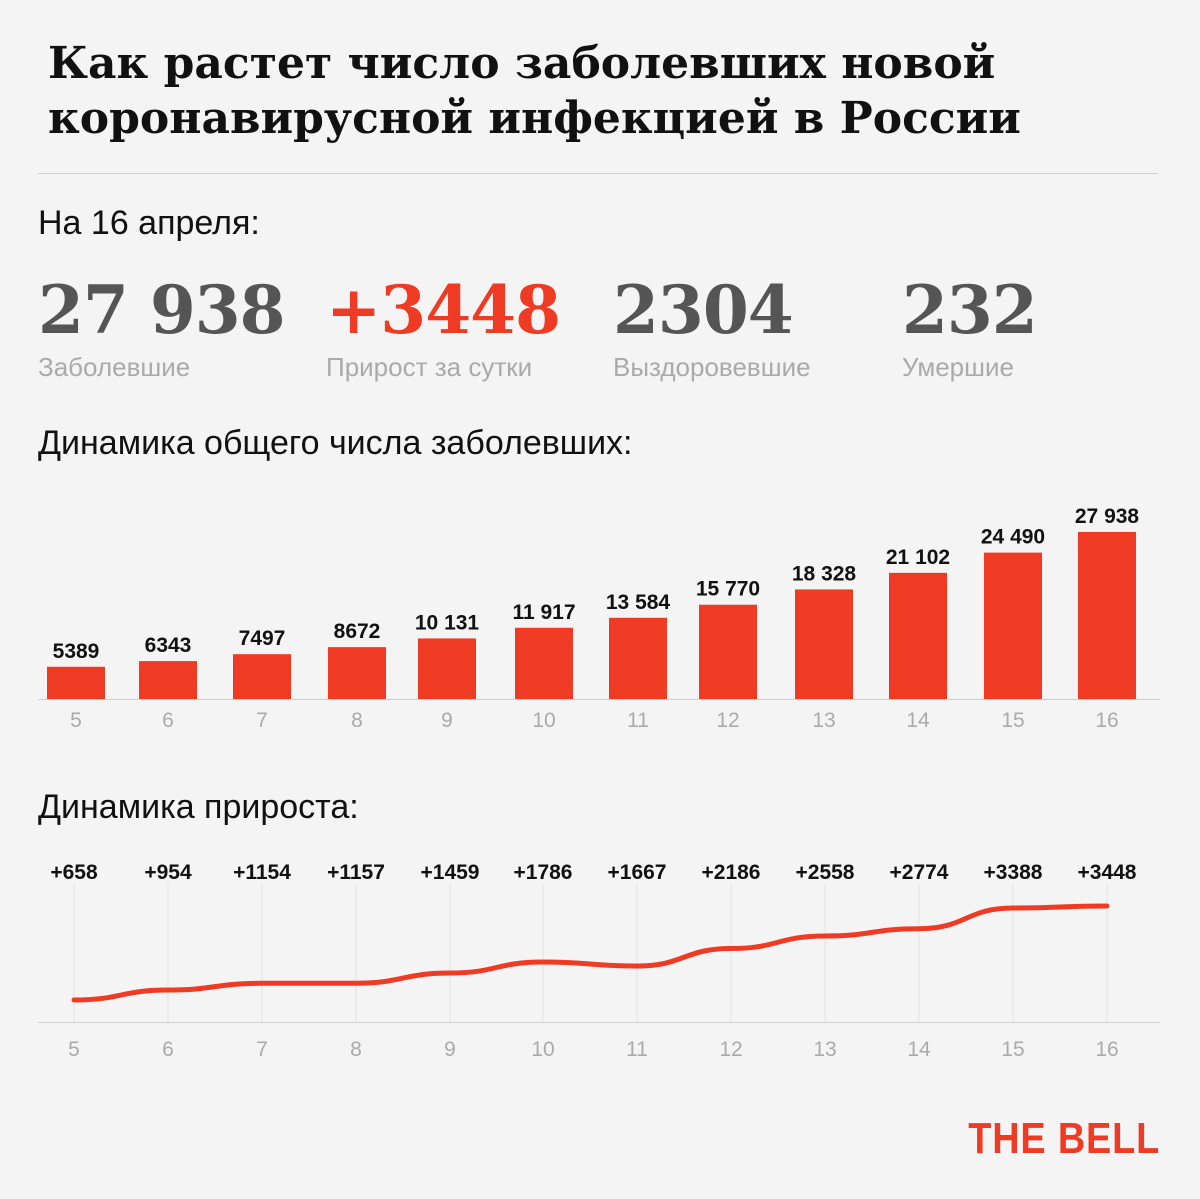 The height and width of the screenshot is (1199, 1200). Describe the element at coordinates (356, 872) in the screenshot. I see `point-value-label: +1157` at that location.